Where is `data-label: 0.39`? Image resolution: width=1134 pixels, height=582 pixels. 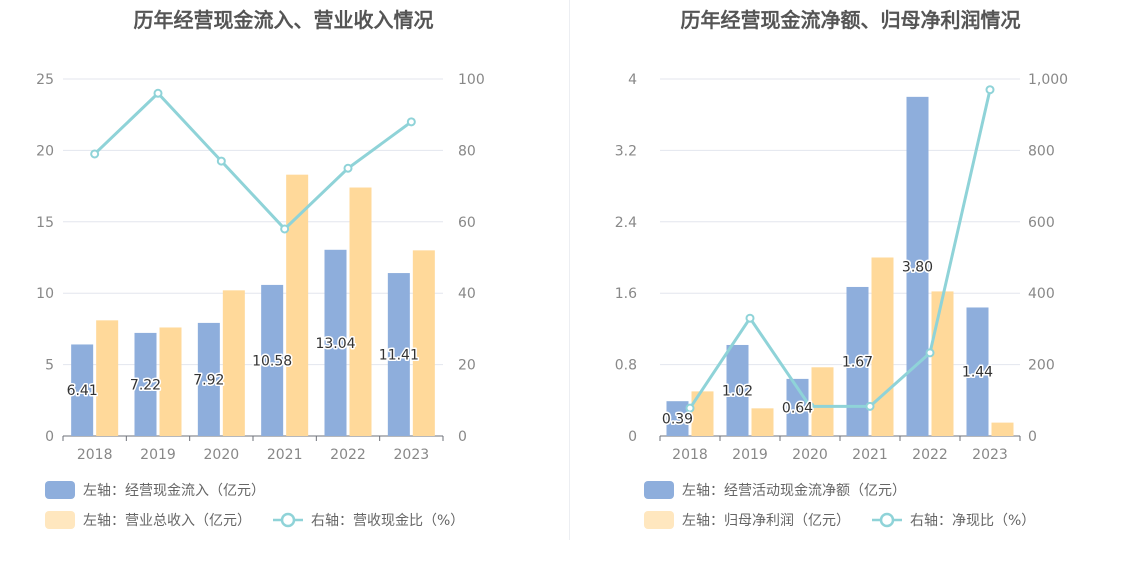 data-label: 0.39 is located at coordinates (677, 420).